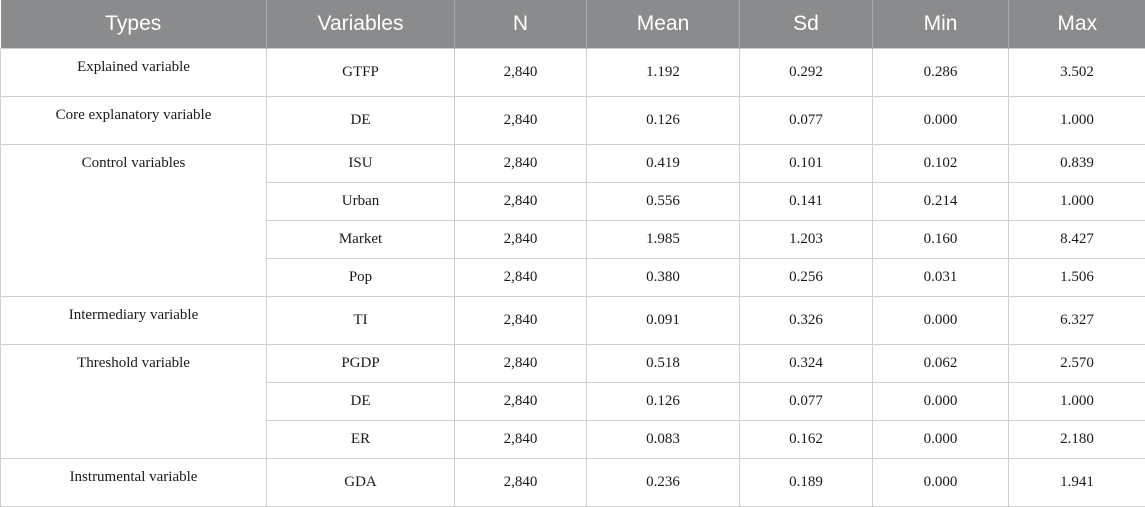 The width and height of the screenshot is (1145, 507). I want to click on header-types: Types, so click(134, 24).